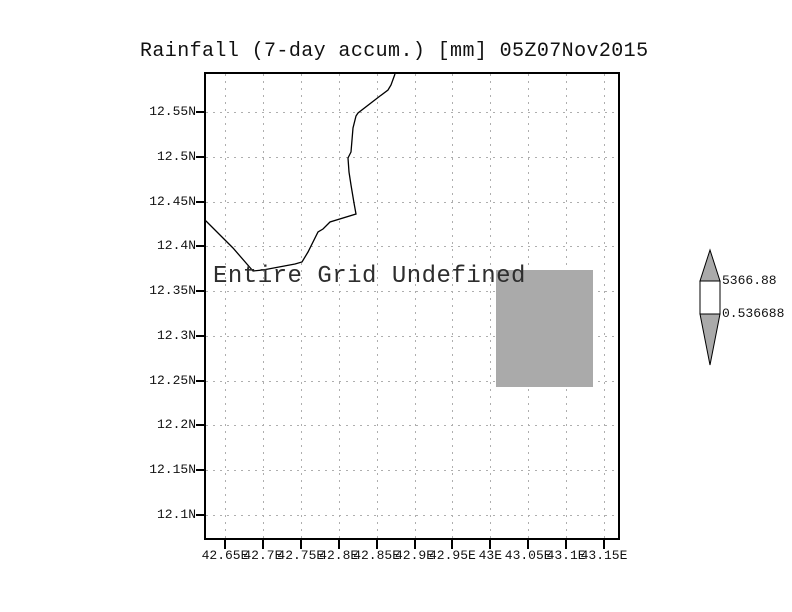  Describe the element at coordinates (176, 335) in the screenshot. I see `lat-tick-label: 12.3N` at that location.